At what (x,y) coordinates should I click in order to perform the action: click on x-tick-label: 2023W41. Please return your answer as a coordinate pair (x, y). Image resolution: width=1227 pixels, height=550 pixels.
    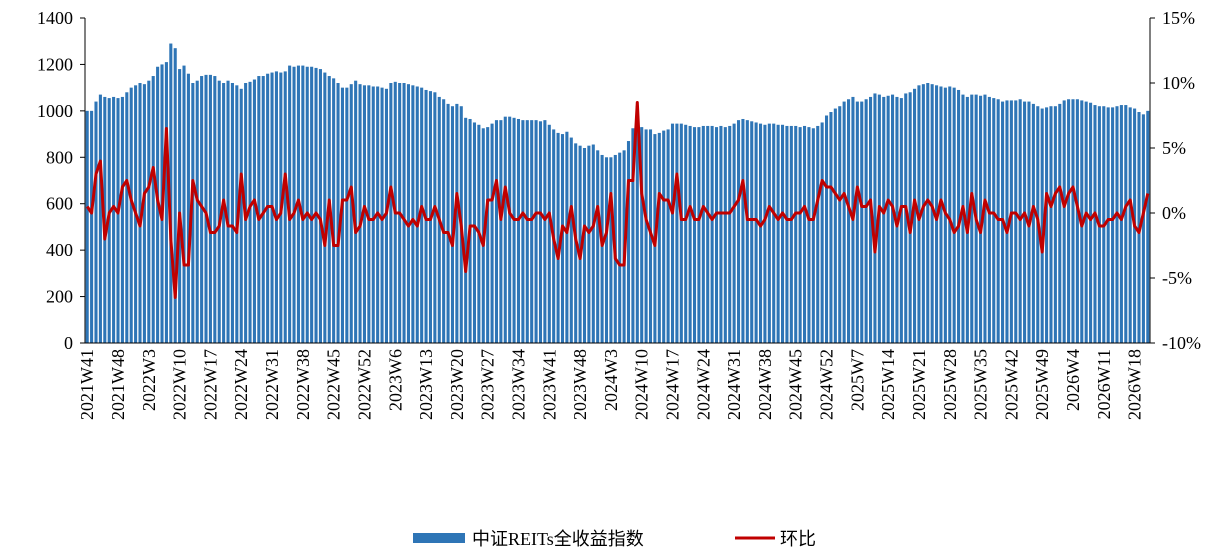
    Looking at the image, I should click on (549, 384).